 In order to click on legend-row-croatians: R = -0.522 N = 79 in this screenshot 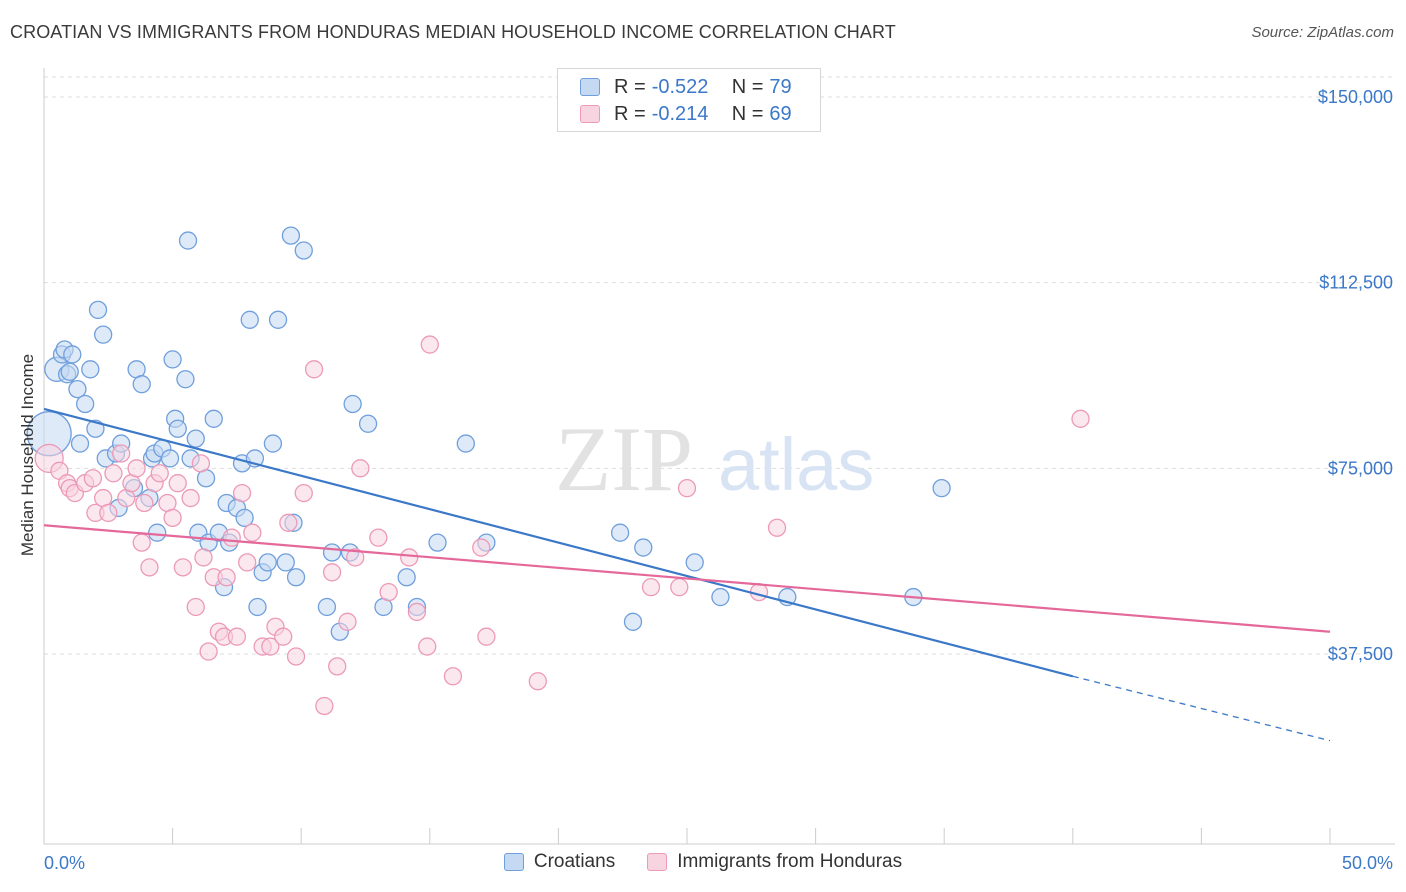, I will do `click(686, 87)`.